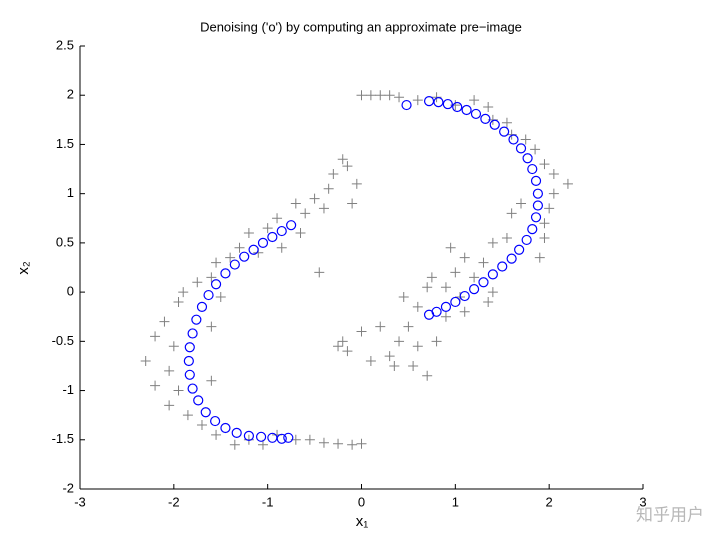  I want to click on x-tick-label: -2, so click(174, 501).